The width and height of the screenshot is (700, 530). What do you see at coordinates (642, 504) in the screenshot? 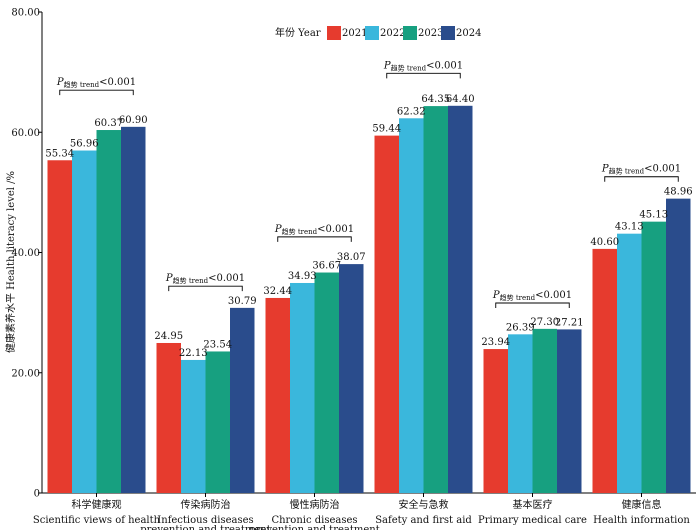
I see `x-category-label-zh: 健康信息` at bounding box center [642, 504].